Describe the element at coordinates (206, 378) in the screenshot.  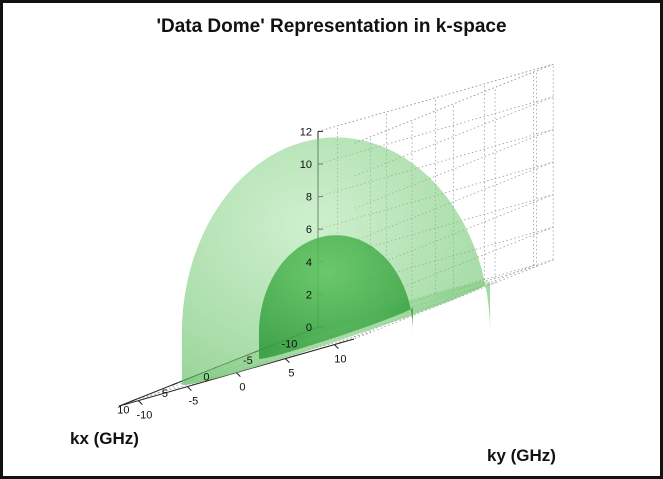
I see `x-tick-label: 0` at that location.